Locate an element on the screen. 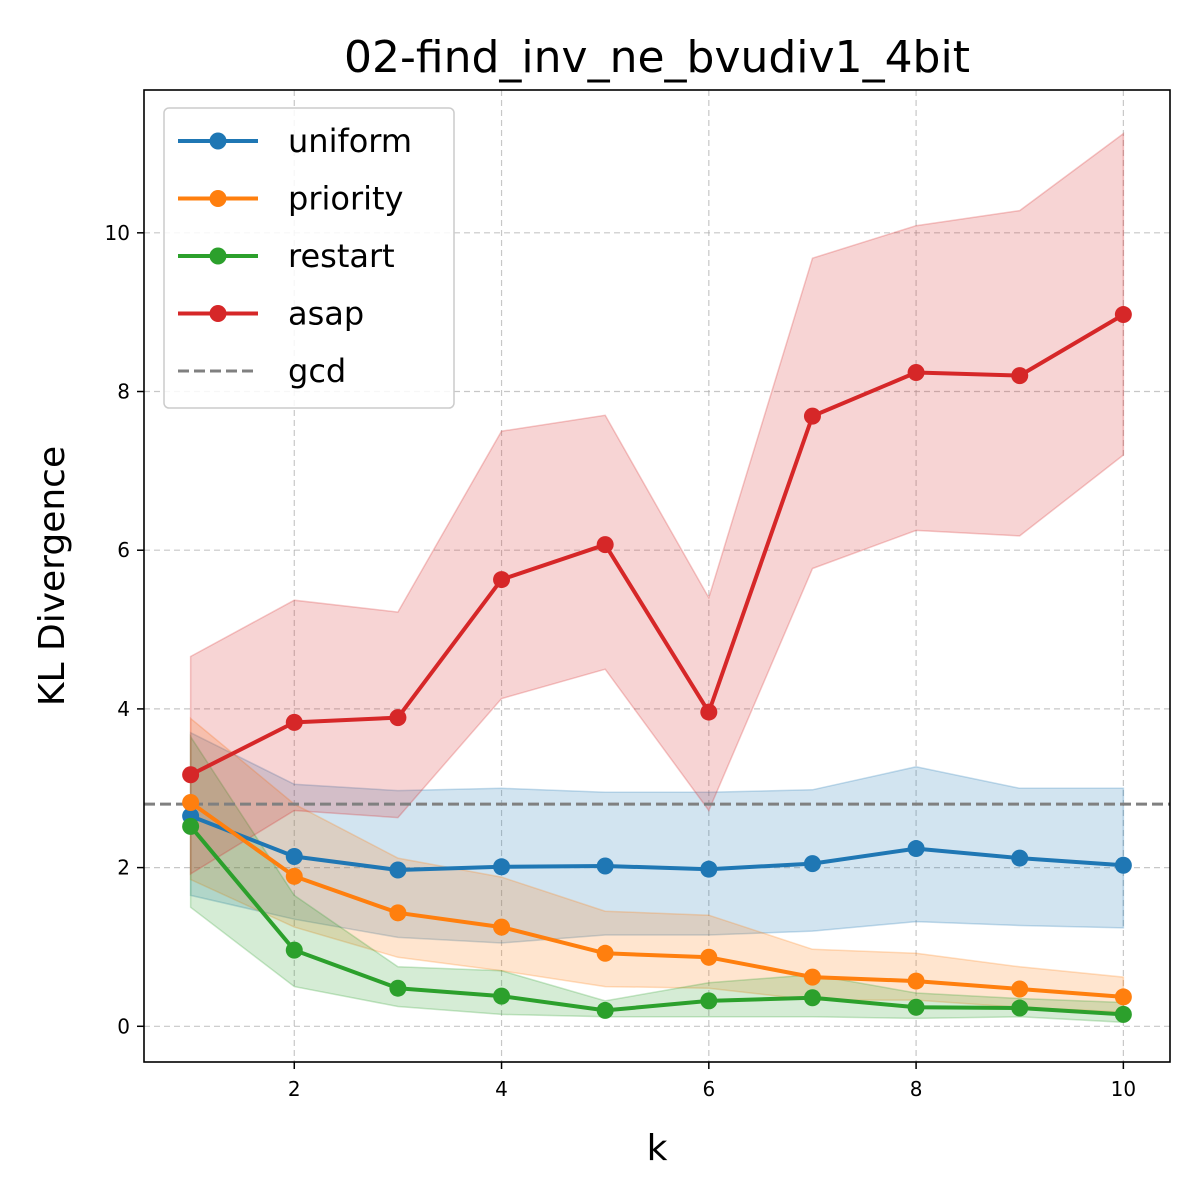  uniform-series is located at coordinates (657, 843).